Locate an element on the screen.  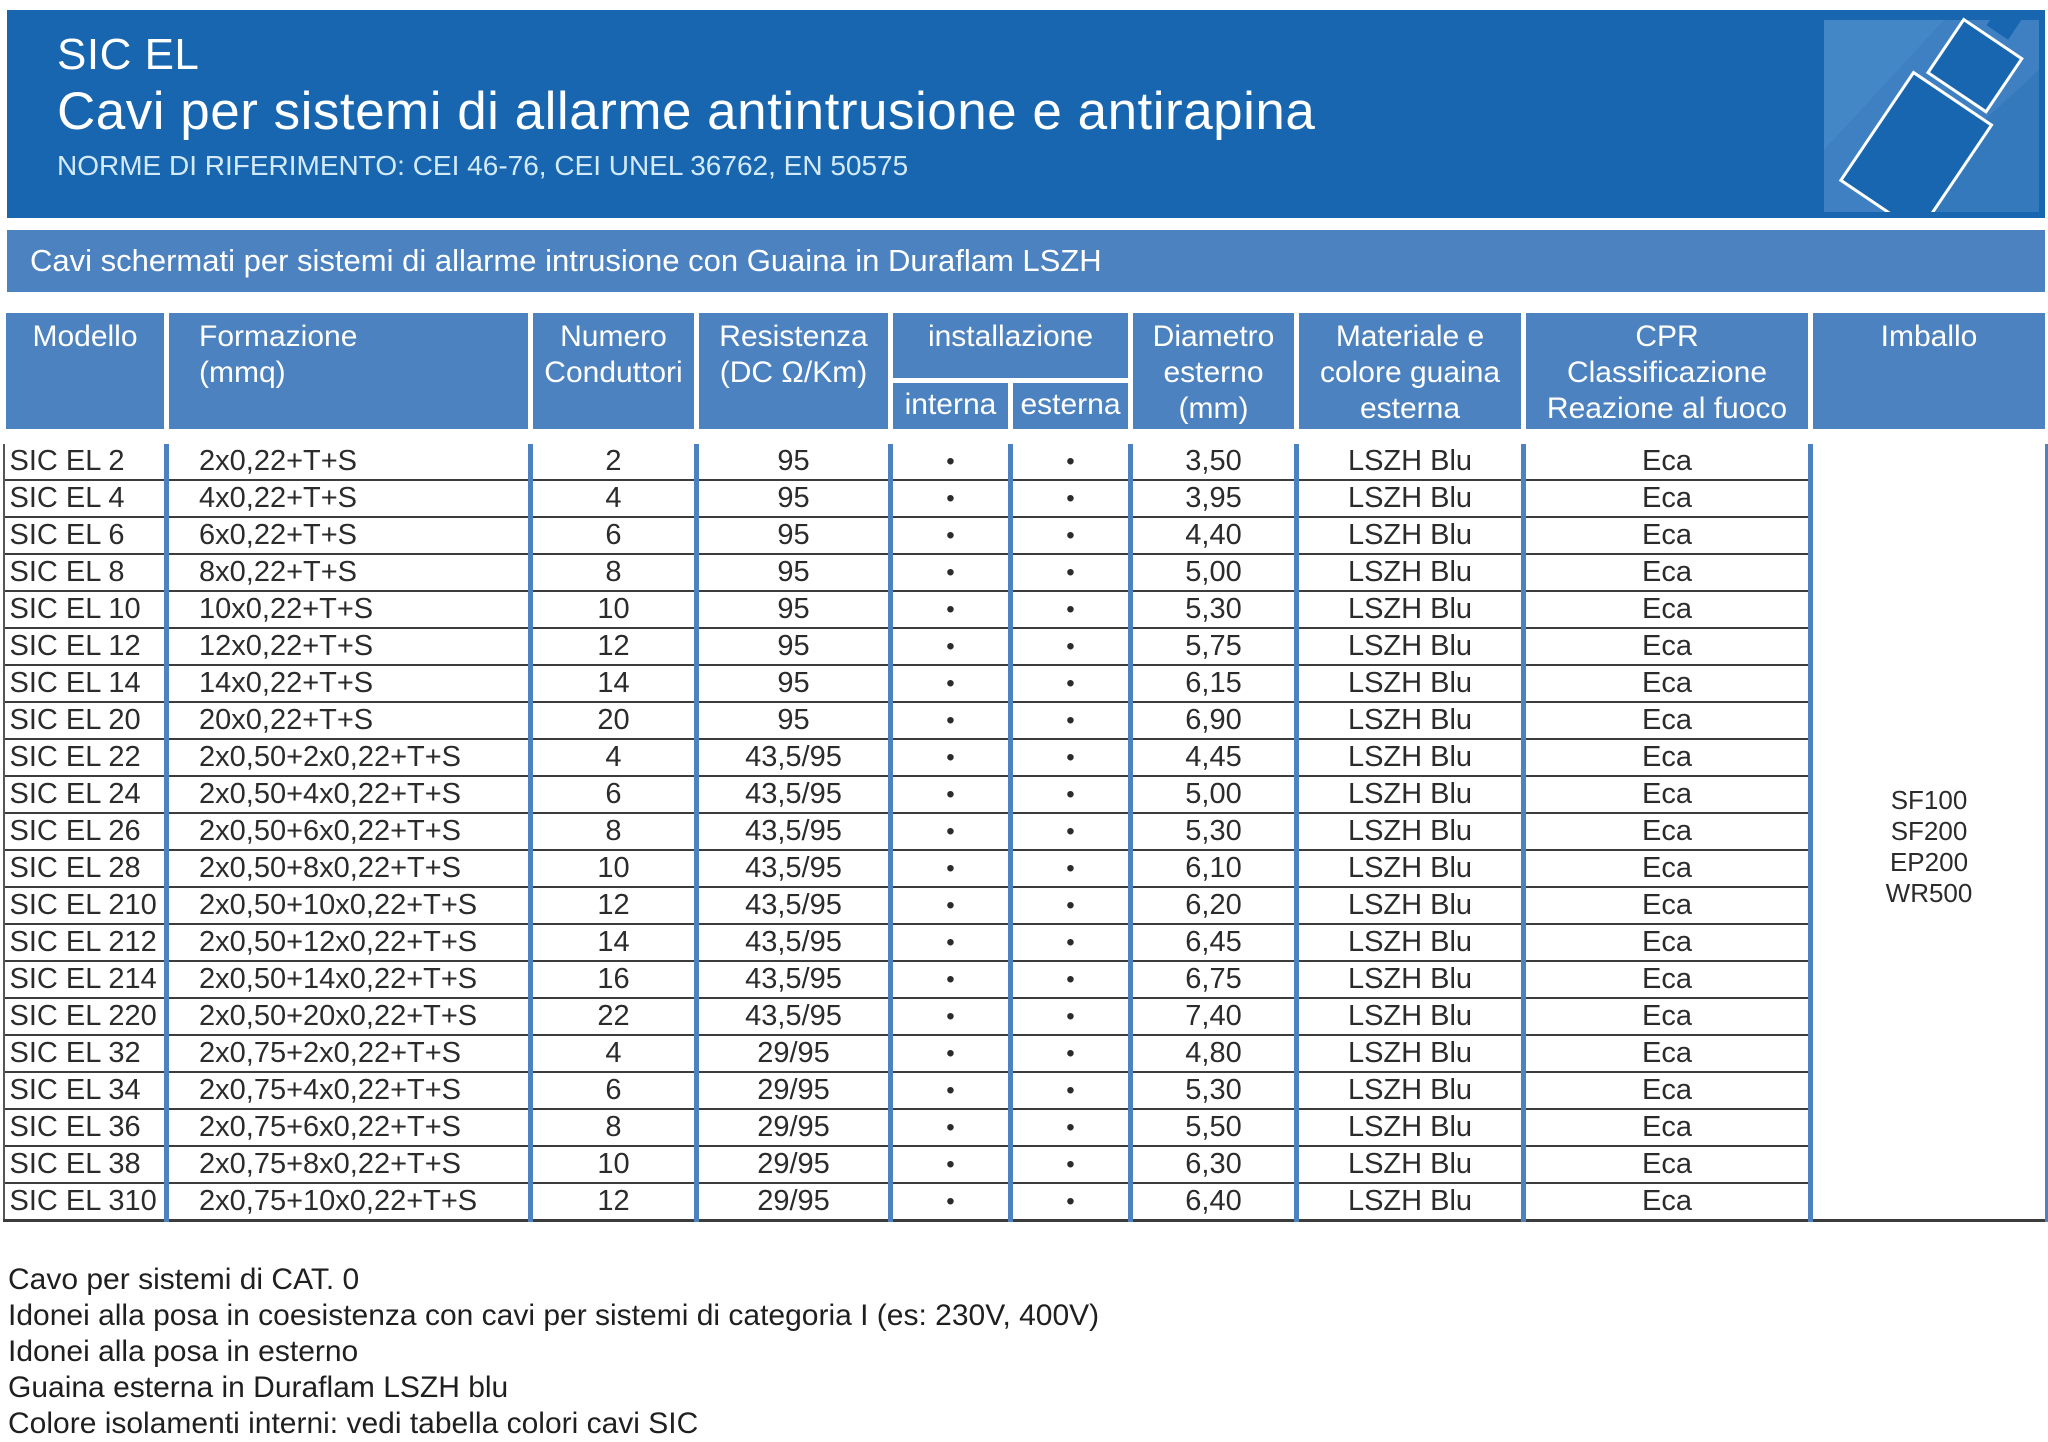
imballo-code: SF200 is located at coordinates (1929, 830).